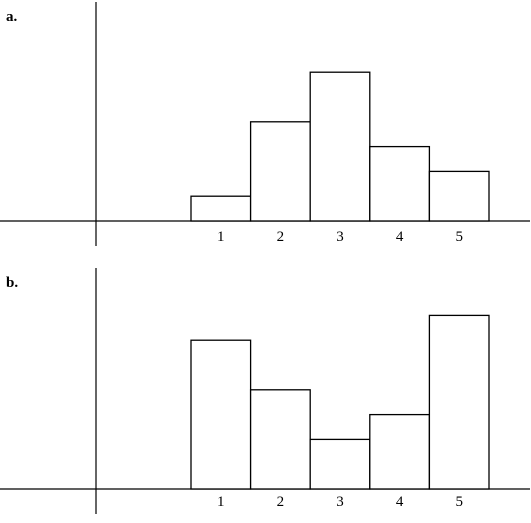 Image resolution: width=531 pixels, height=523 pixels. Describe the element at coordinates (459, 502) in the screenshot. I see `tick-label-b-5: 5` at that location.